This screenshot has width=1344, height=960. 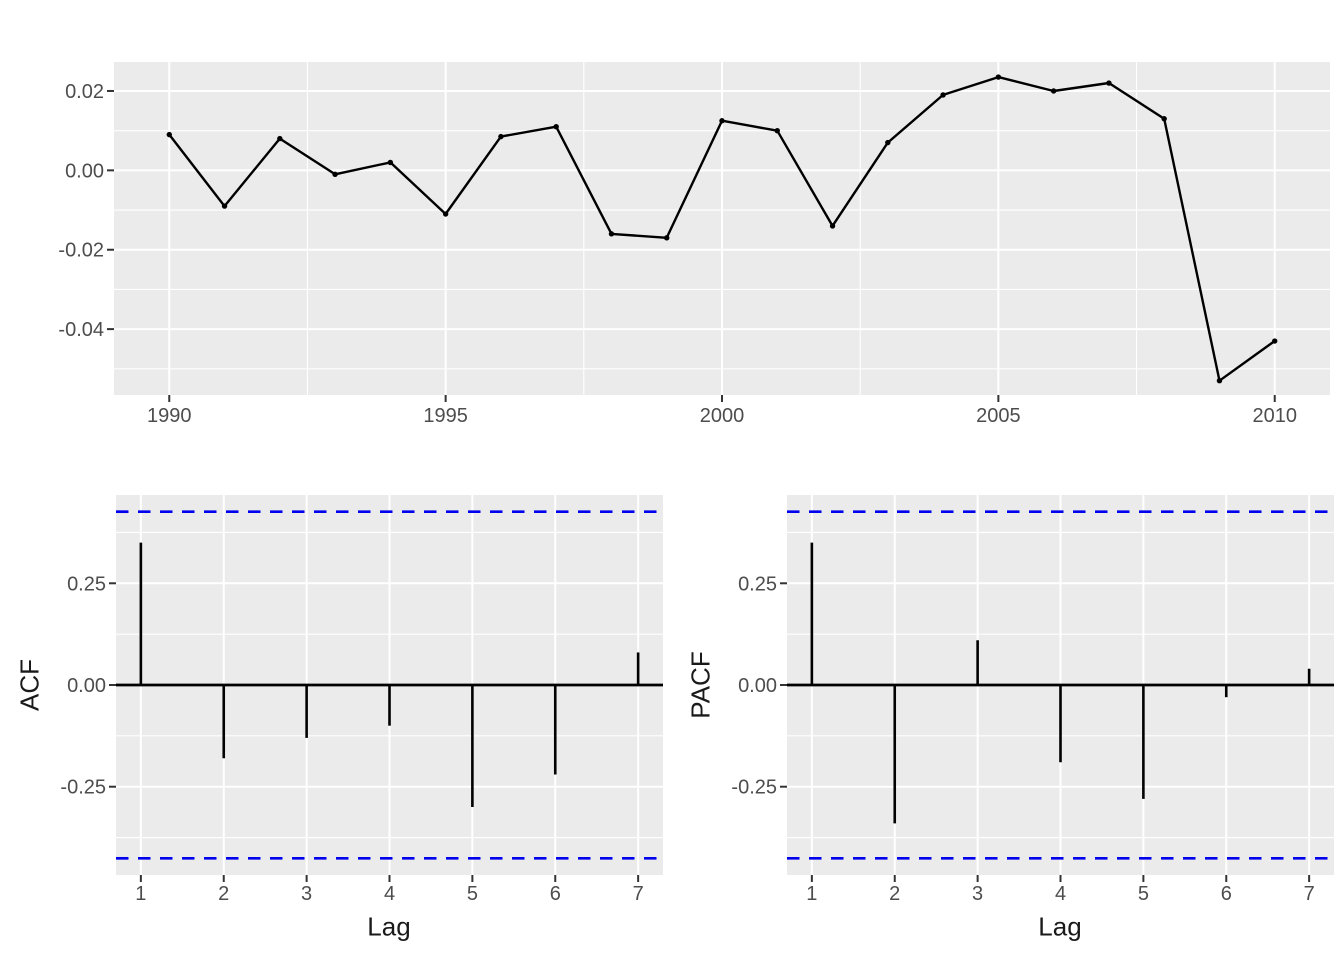 I want to click on y-tick-label: -0.04, so click(x=81, y=330).